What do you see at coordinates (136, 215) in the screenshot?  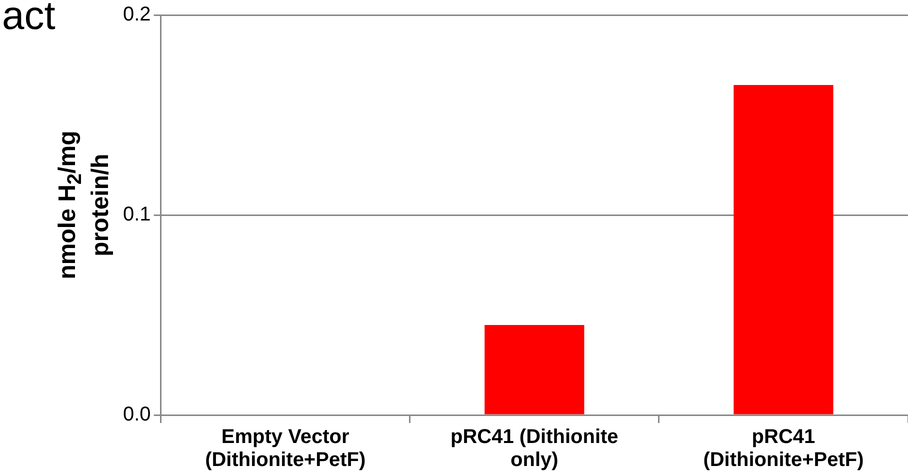 I see `y-tick-label: 0.1` at bounding box center [136, 215].